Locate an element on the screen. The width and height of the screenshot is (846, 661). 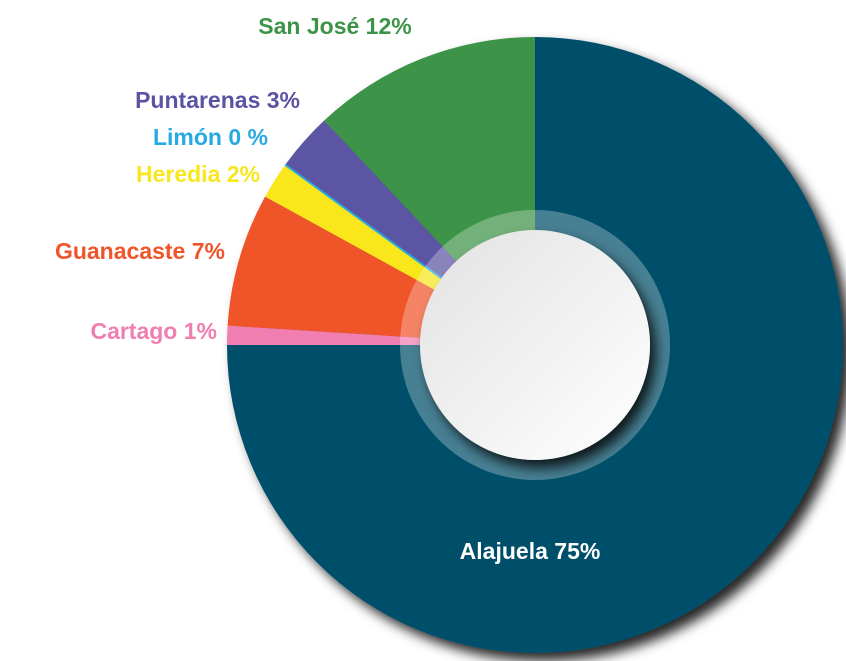
value-label: 2% is located at coordinates (243, 174).